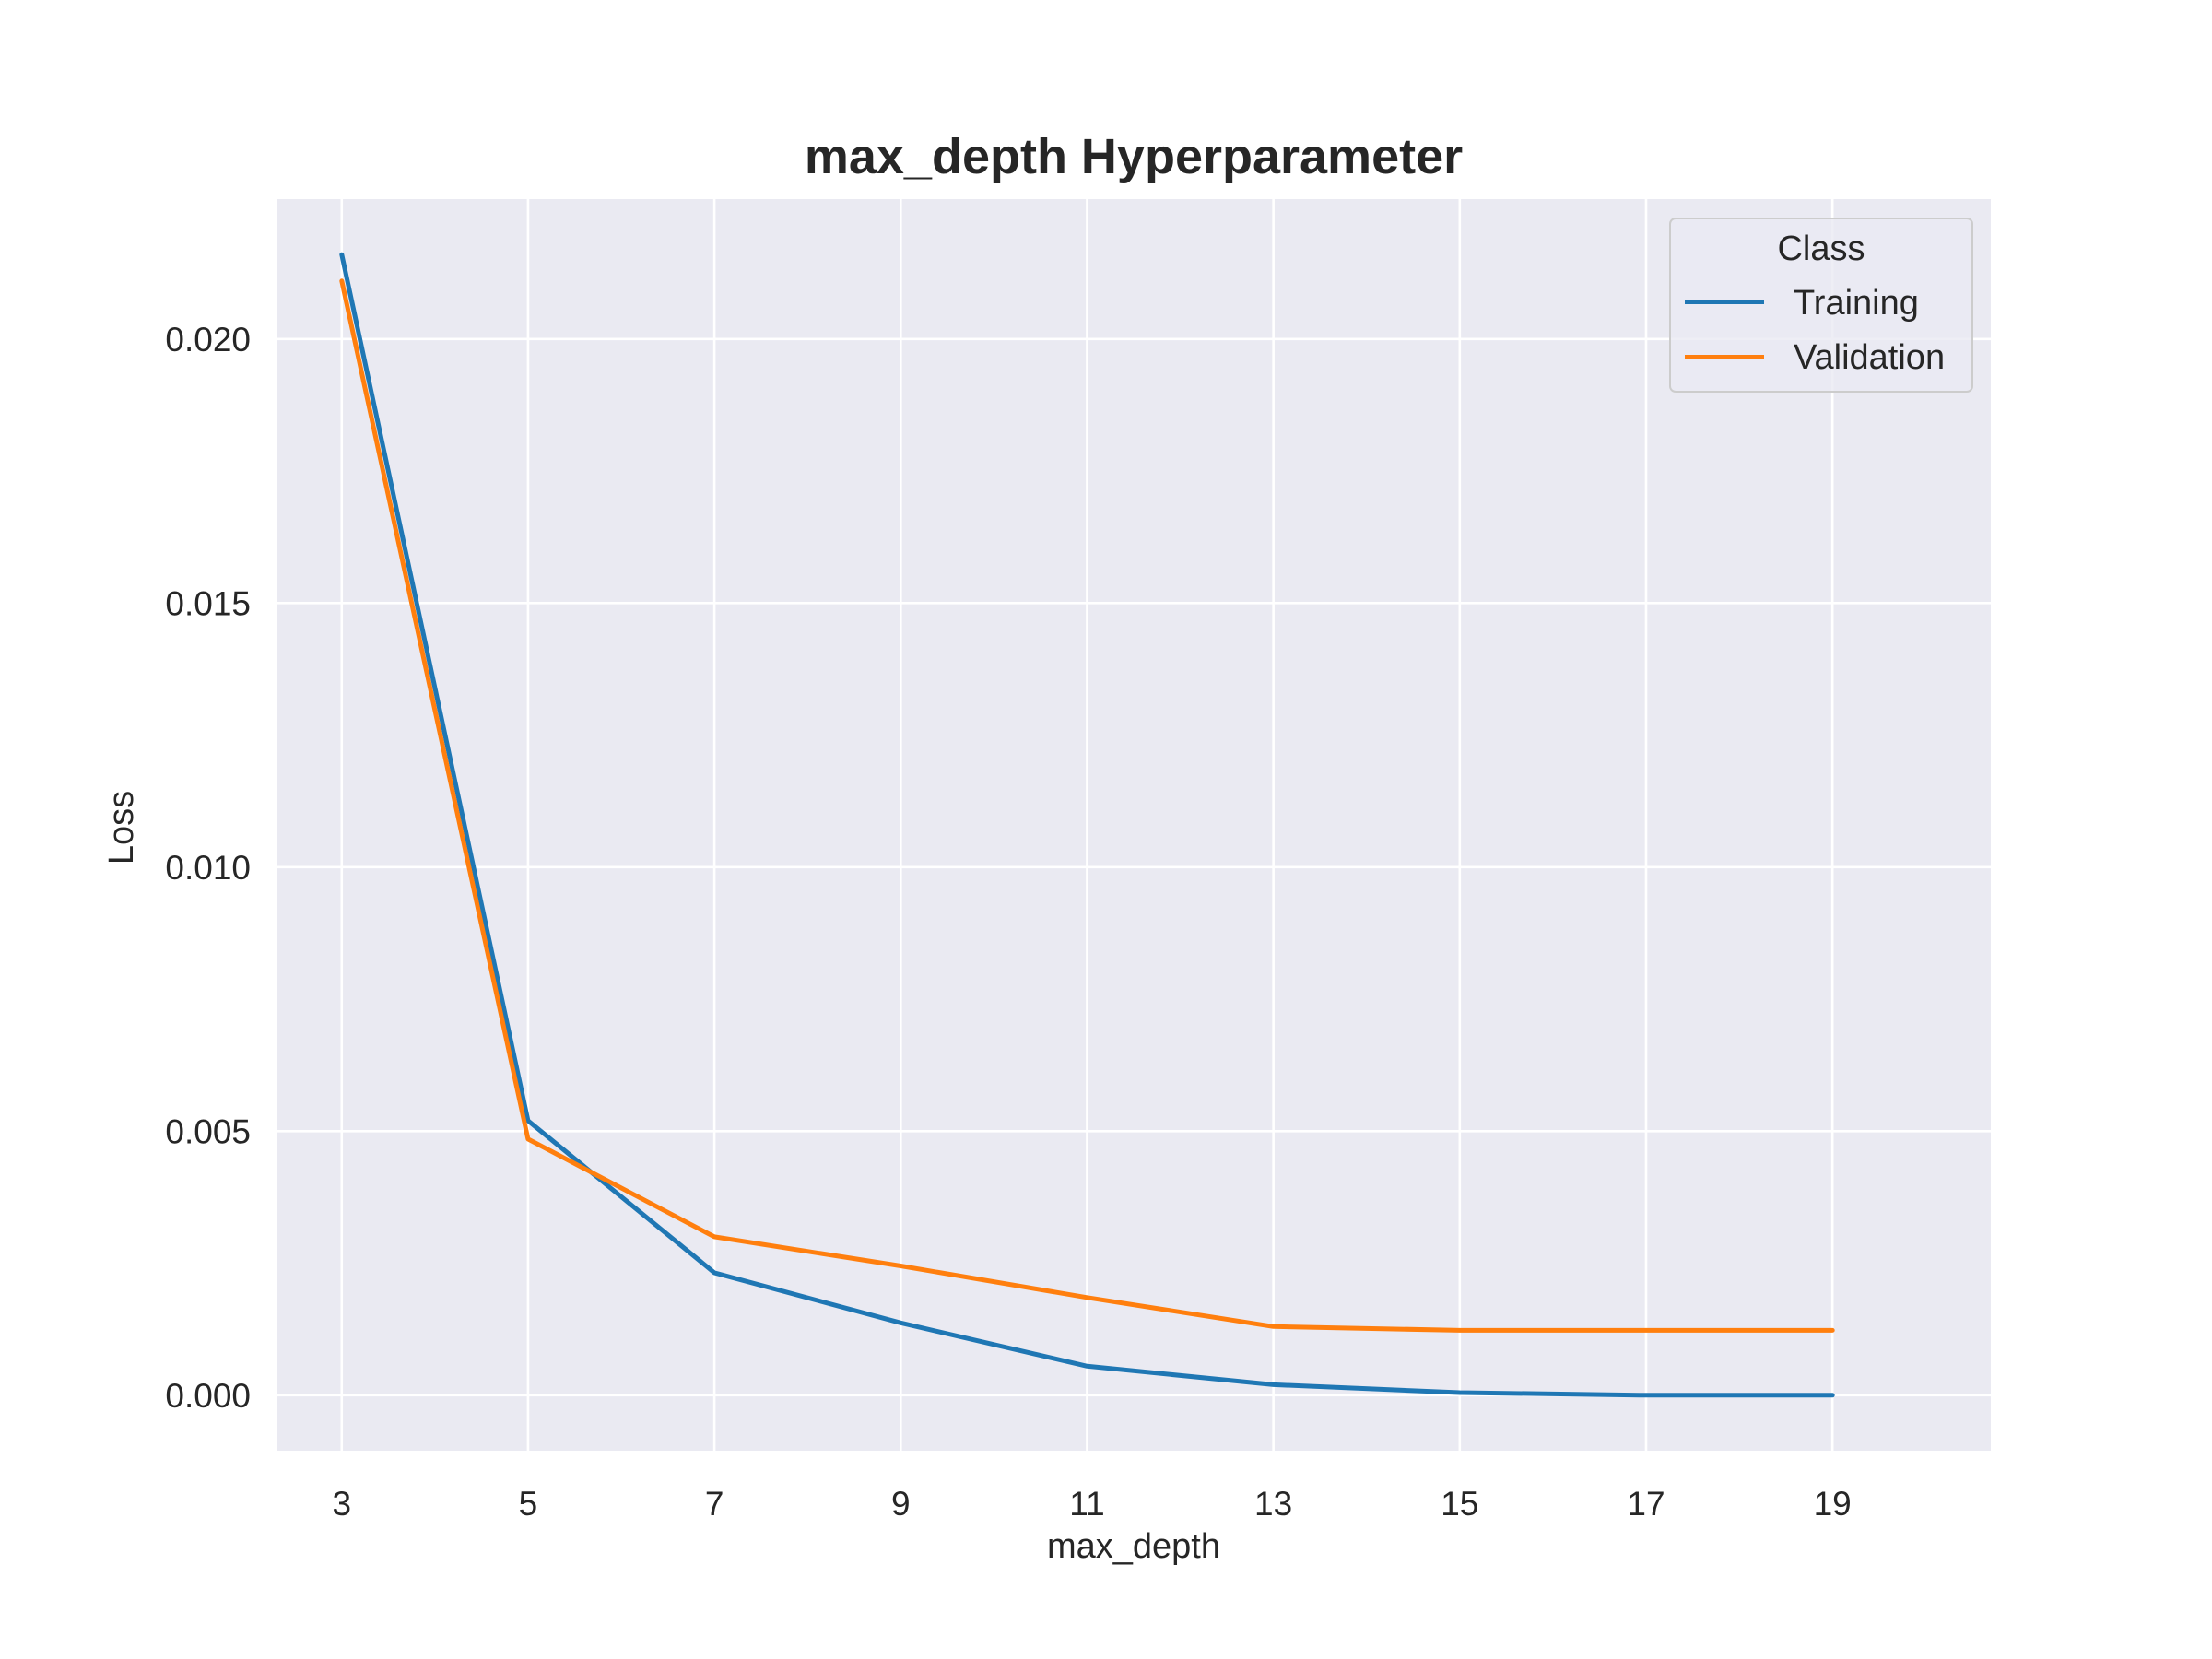  What do you see at coordinates (1869, 357) in the screenshot?
I see `legend-label-validation: Validation` at bounding box center [1869, 357].